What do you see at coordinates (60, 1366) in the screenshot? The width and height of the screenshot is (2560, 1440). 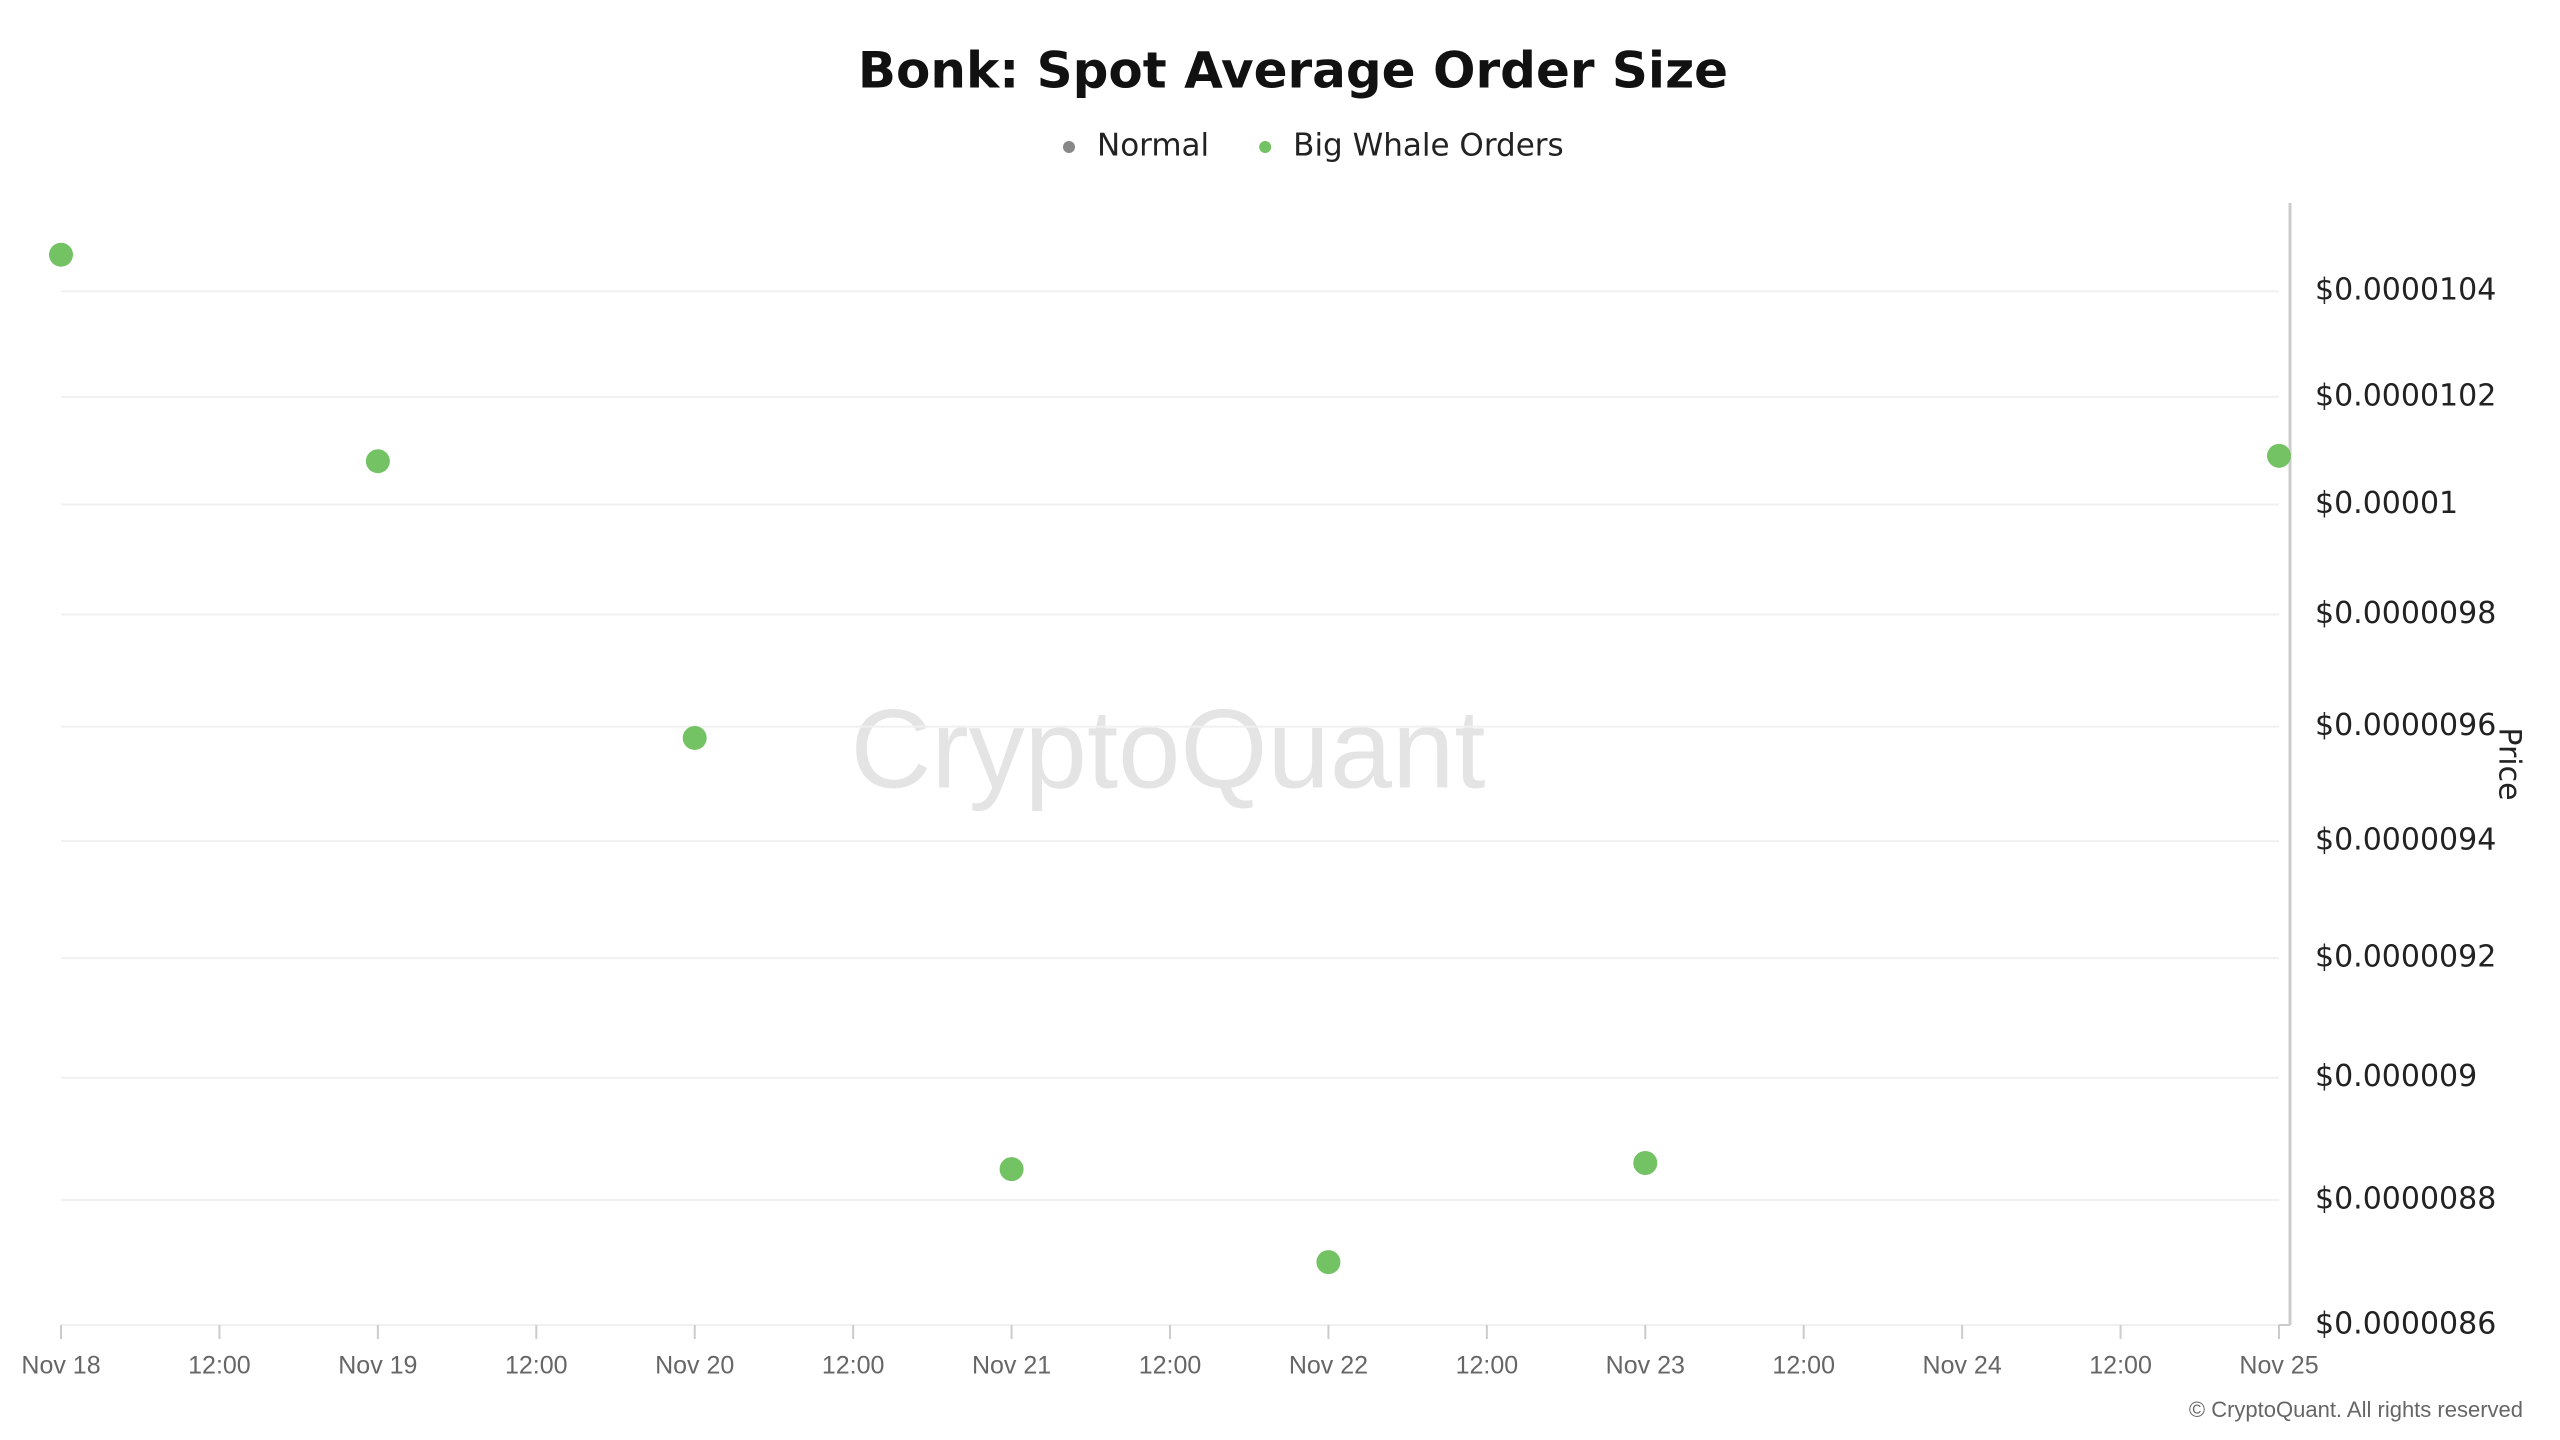 I see `x-tick-label: Nov 18` at bounding box center [60, 1366].